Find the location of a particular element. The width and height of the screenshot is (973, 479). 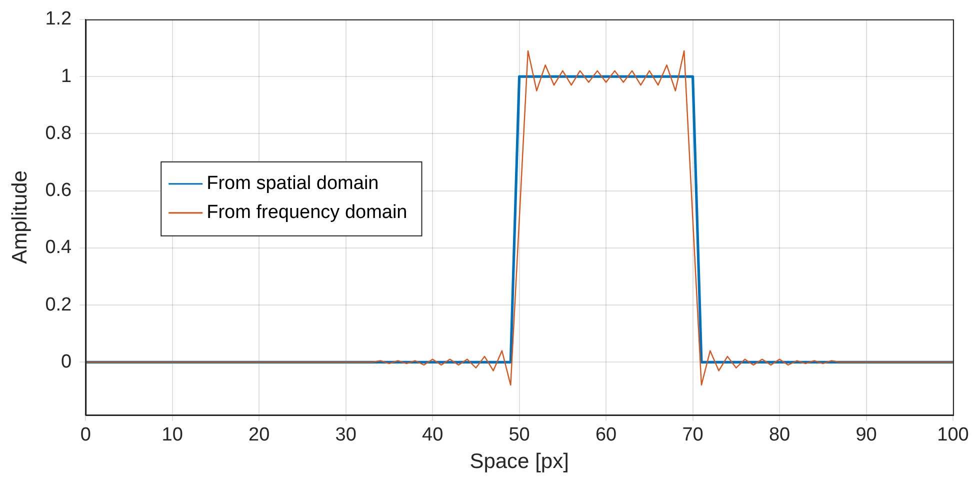

x-tick-label: 80 is located at coordinates (779, 435).